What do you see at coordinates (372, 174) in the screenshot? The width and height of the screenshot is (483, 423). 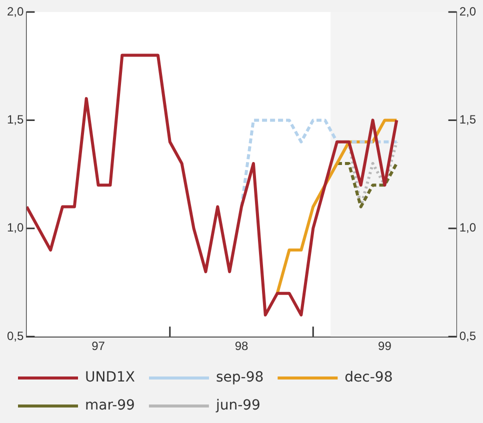 I see `line-series` at bounding box center [372, 174].